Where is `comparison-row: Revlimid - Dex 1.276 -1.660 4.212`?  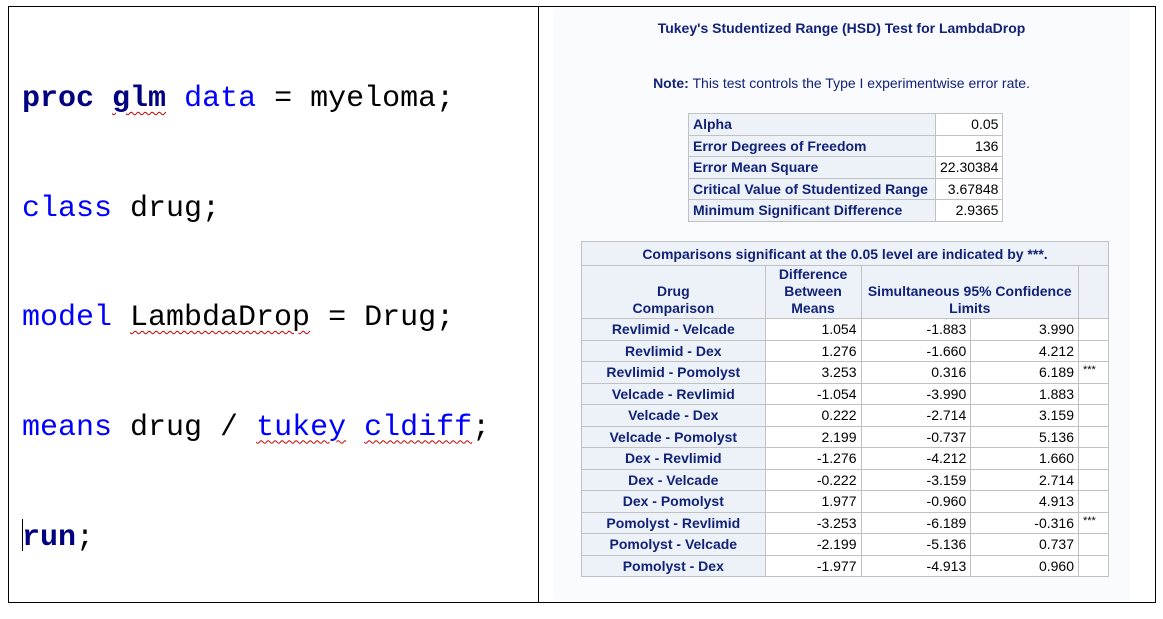
comparison-row: Revlimid - Dex 1.276 -1.660 4.212 is located at coordinates (845, 350).